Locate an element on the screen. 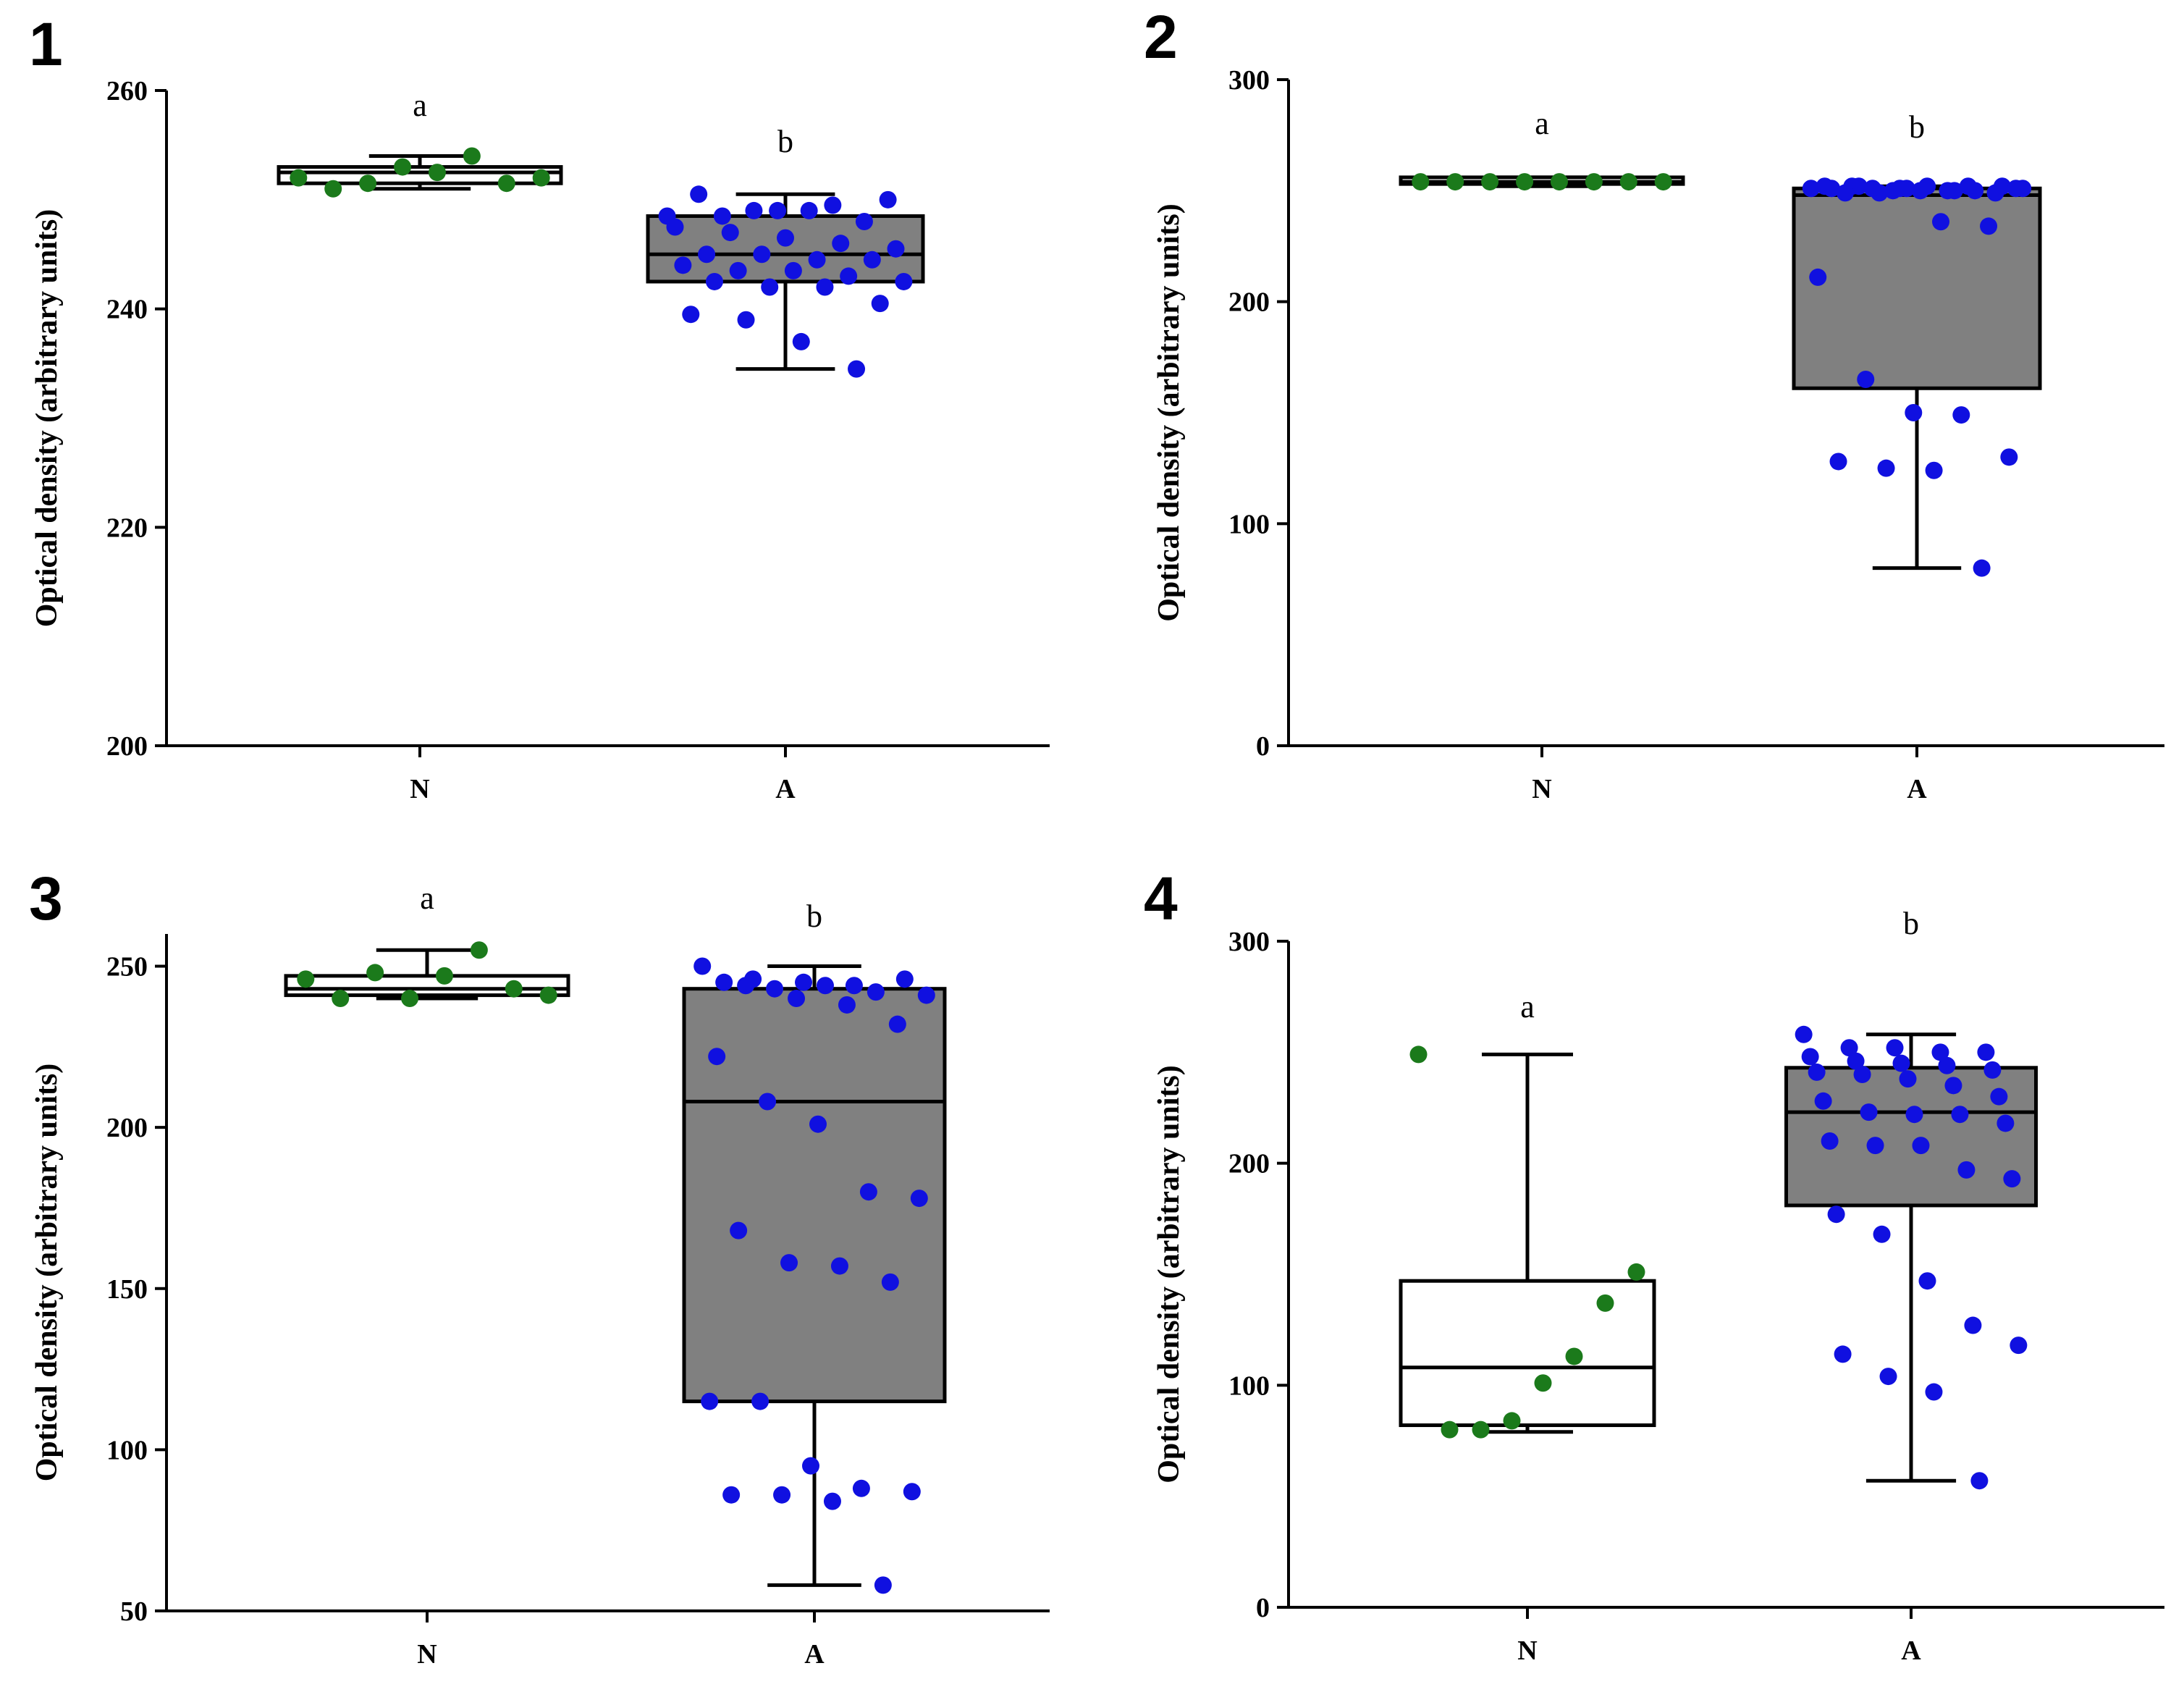 The width and height of the screenshot is (2184, 1692). y-tick-label: 0 is located at coordinates (1263, 1608).